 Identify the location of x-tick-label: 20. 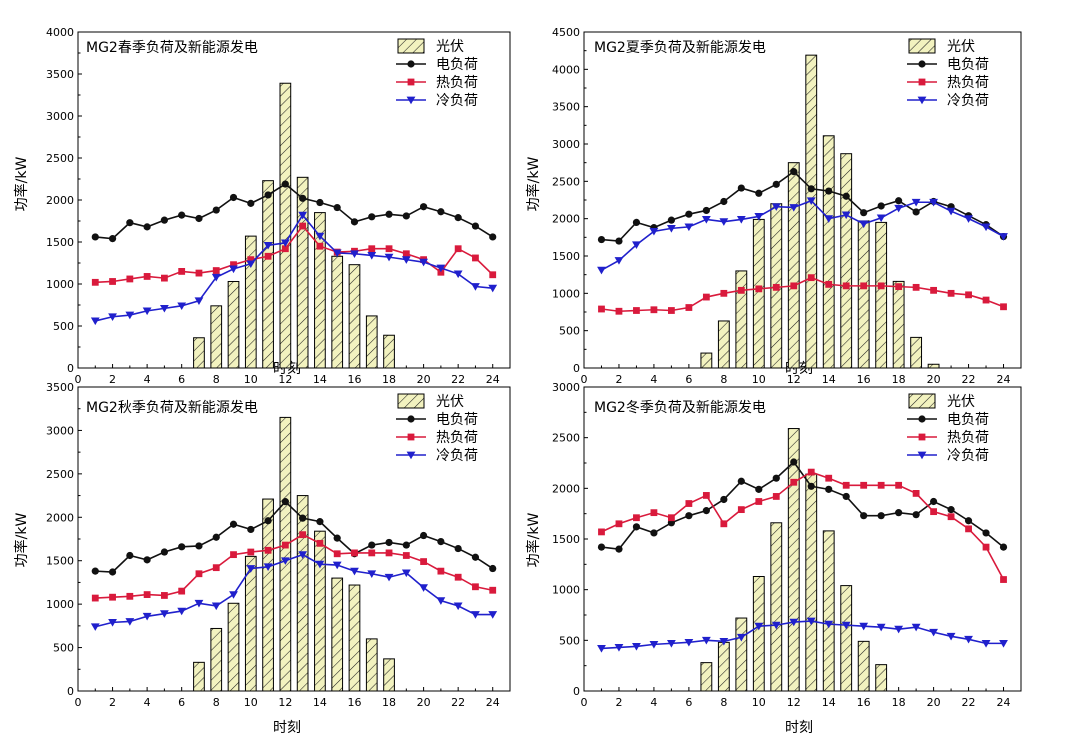
(424, 379).